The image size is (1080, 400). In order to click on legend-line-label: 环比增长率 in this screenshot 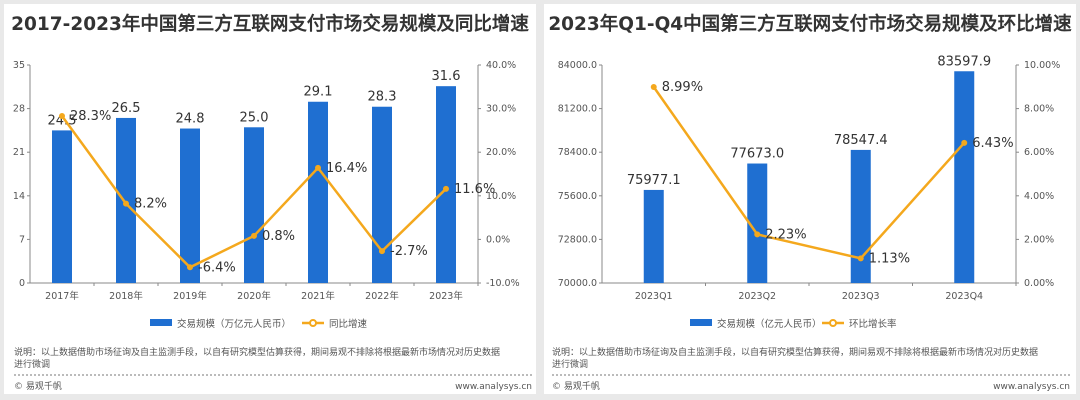, I will do `click(873, 324)`.